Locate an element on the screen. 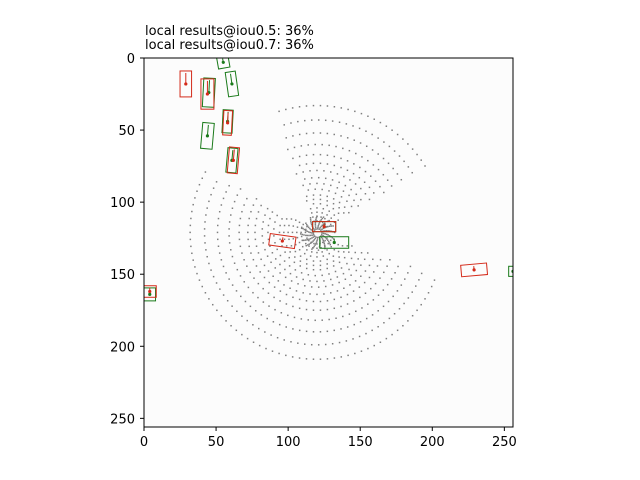  gt-box-center is located at coordinates (223, 62).